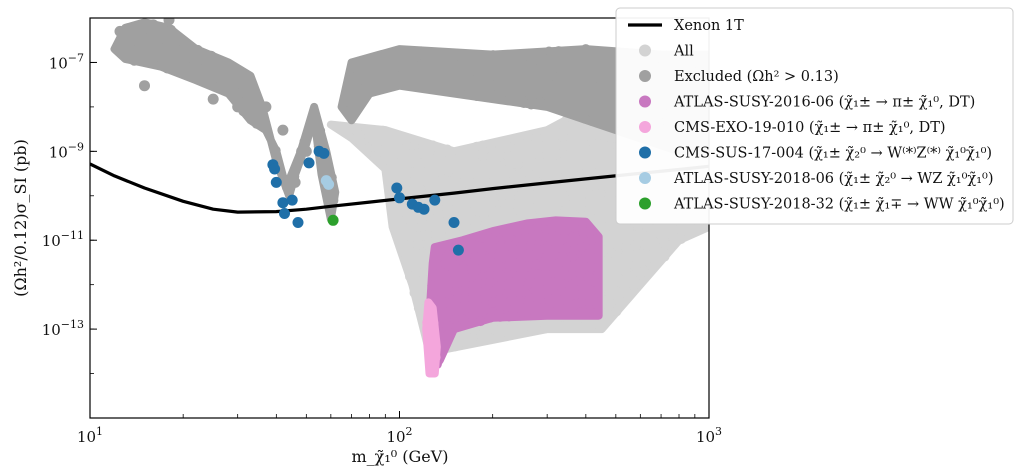  Describe the element at coordinates (399, 456) in the screenshot. I see `x-axis-label: m_χ̃₁⁰ (GeV)` at that location.